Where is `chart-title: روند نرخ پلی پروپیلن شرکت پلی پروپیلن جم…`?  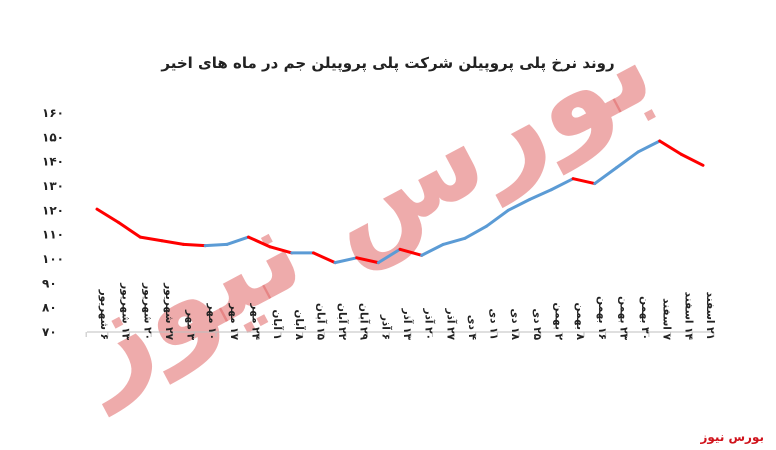
chart-title: روند نرخ پلی پروپیلن شرکت پلی پروپیلن جم… is located at coordinates (387, 63).